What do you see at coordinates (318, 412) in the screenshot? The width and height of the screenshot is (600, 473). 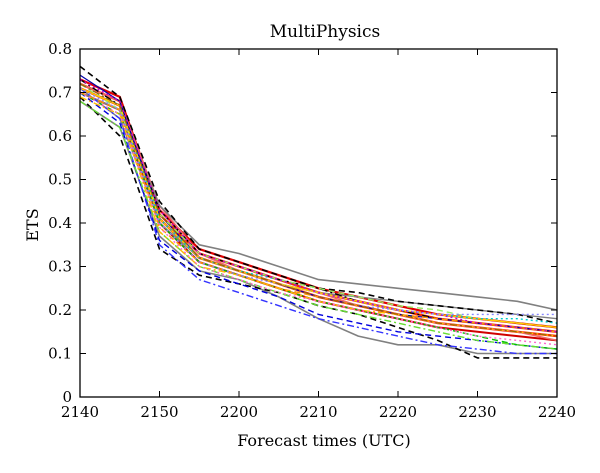 I see `x-tick-label: 2210` at bounding box center [318, 412].